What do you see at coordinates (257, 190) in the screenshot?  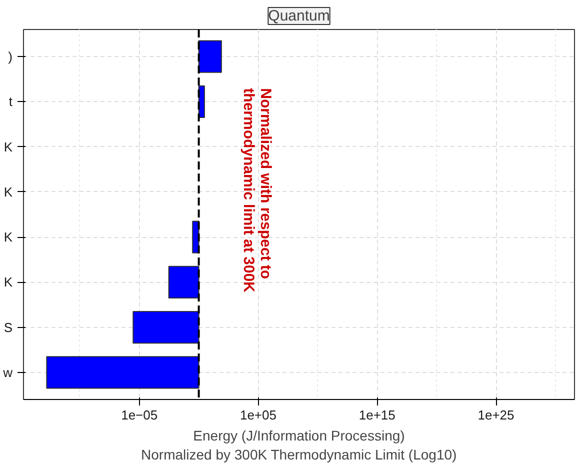 I see `annotation: Normalized with respect to thermodynamic limit at 300K` at bounding box center [257, 190].